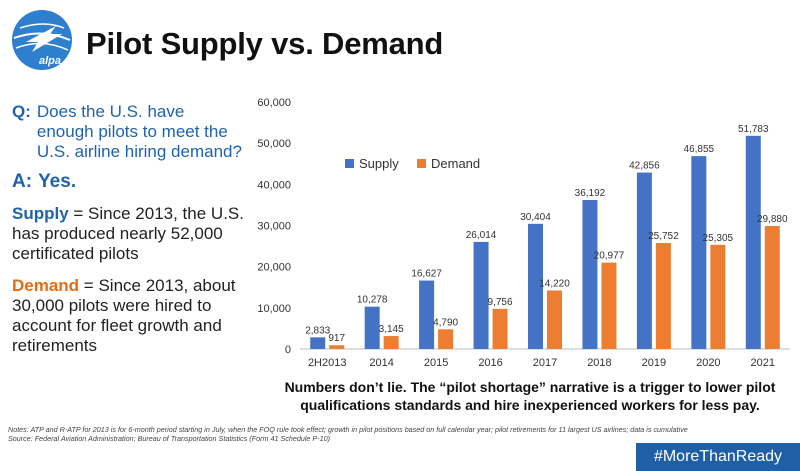 The image size is (800, 471). Describe the element at coordinates (349, 163) in the screenshot. I see `supply-legend-swatch` at that location.